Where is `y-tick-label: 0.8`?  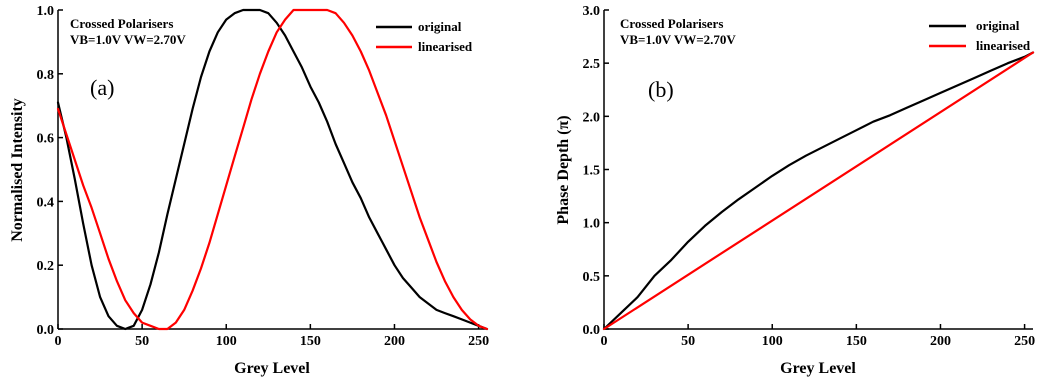
y-tick-label: 0.8 is located at coordinates (46, 75).